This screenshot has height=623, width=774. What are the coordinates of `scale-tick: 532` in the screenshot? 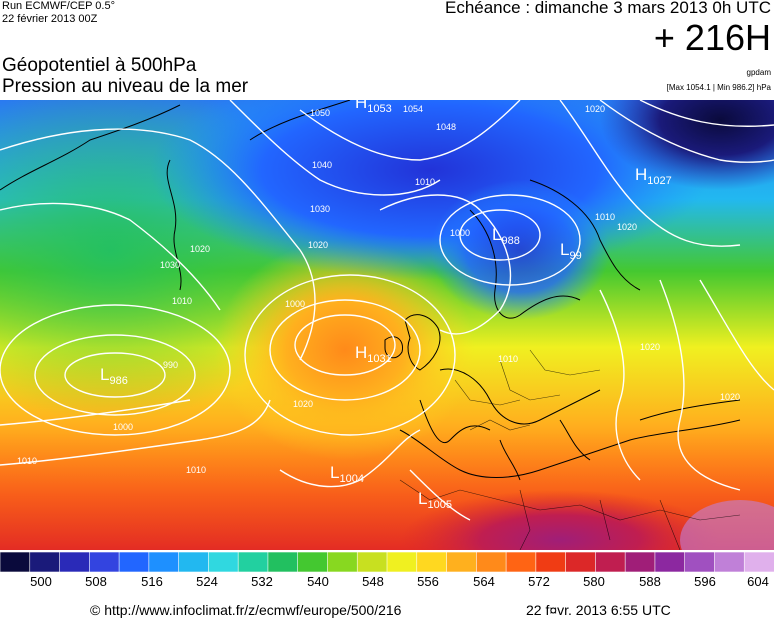 It's located at (262, 581).